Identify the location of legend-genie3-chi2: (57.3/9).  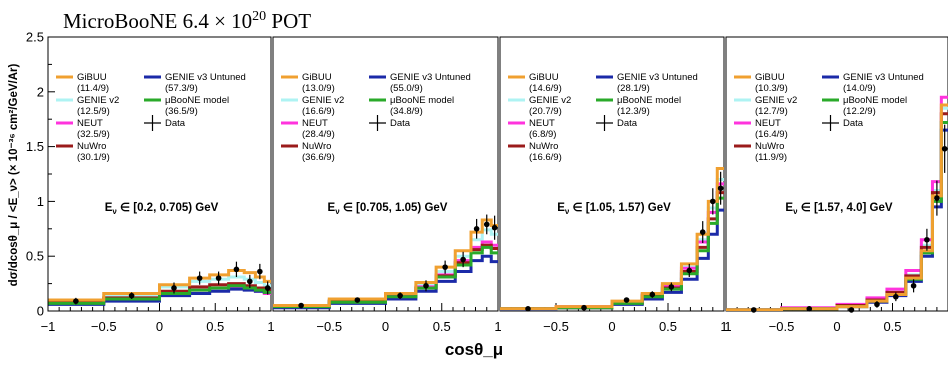
(181, 88).